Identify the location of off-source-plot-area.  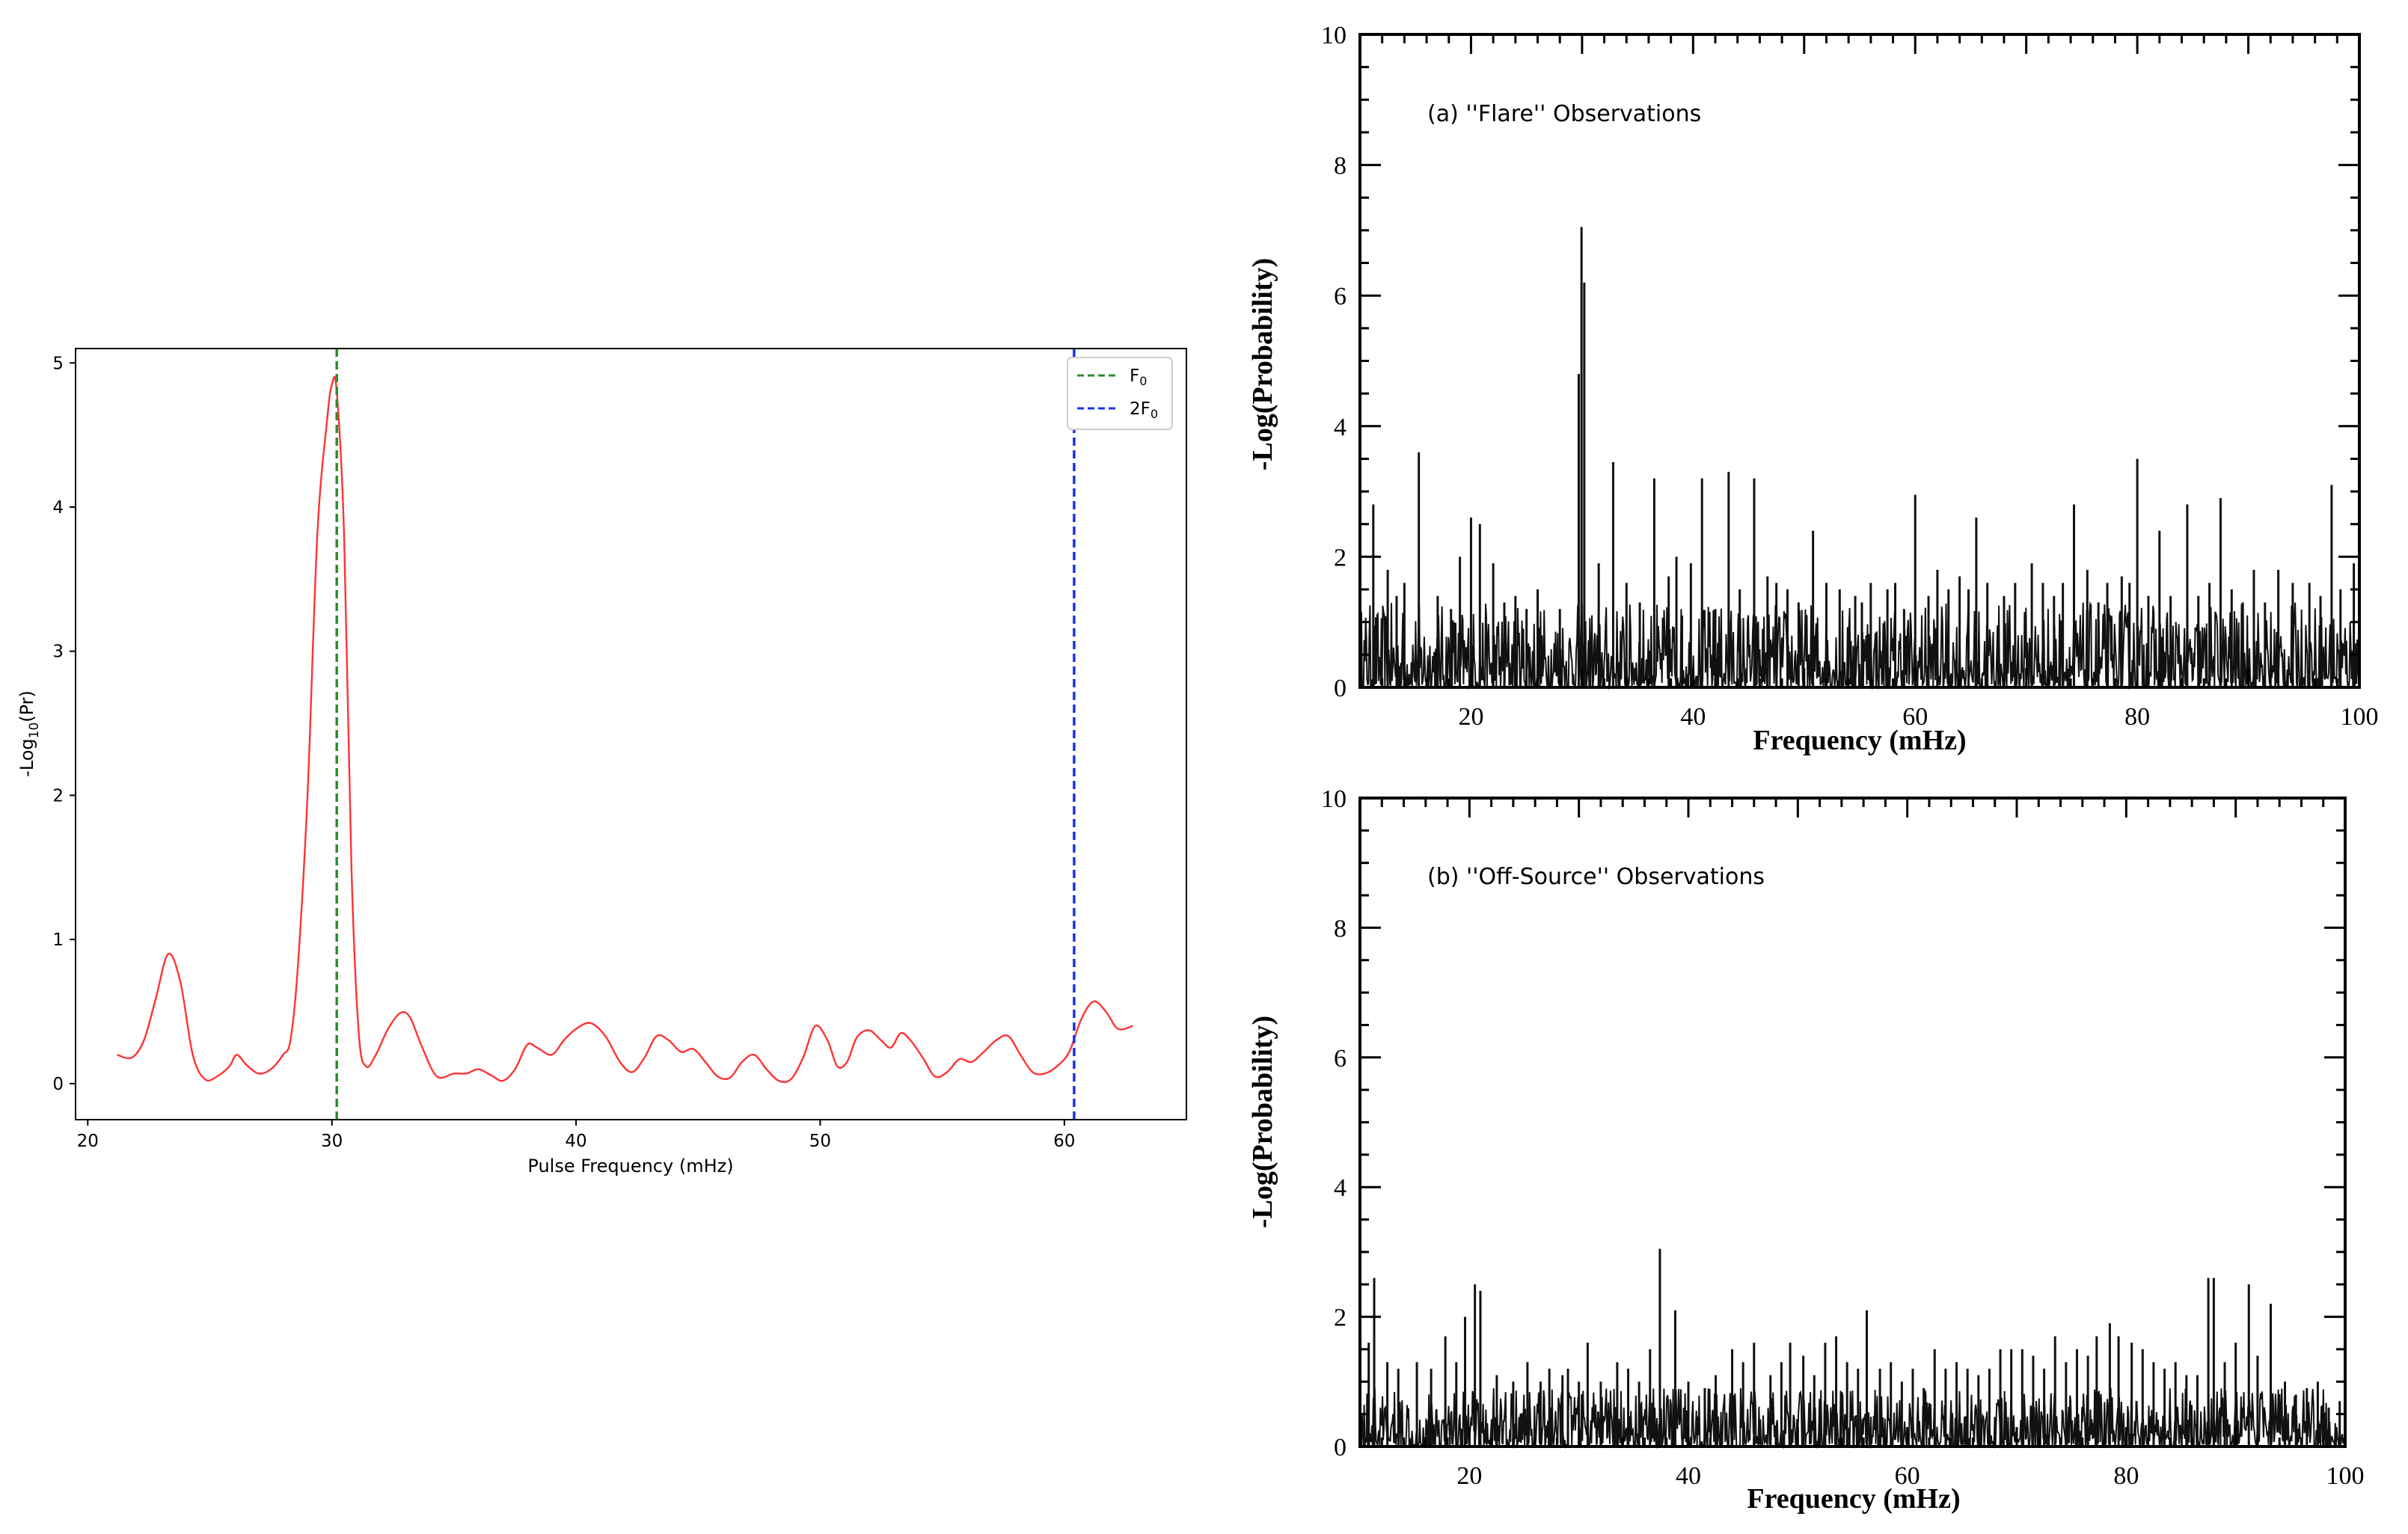
(1853, 1348).